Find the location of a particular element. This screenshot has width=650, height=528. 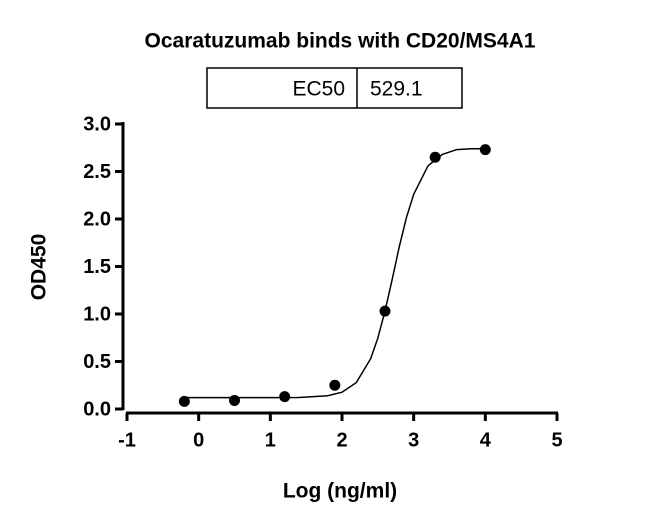

y-tick-label: 2.5 is located at coordinates (97, 172).